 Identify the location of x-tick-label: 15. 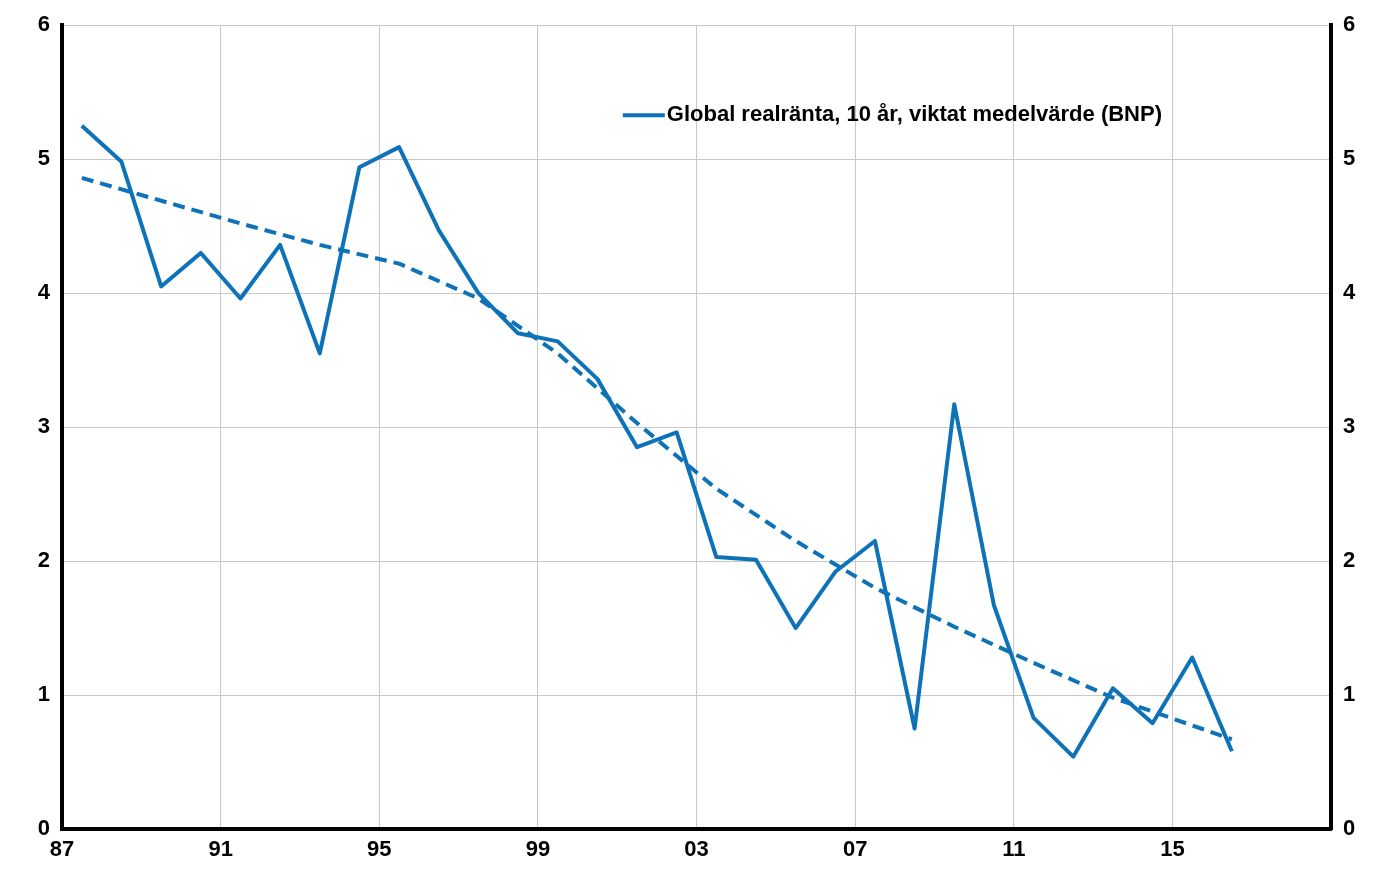
(1172, 849).